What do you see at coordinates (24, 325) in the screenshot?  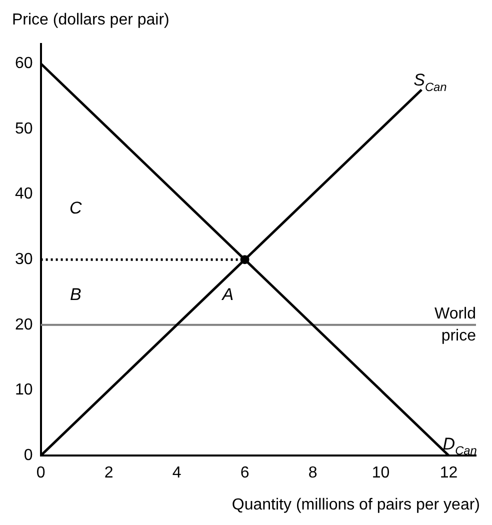 I see `y-tick-label: 20` at bounding box center [24, 325].